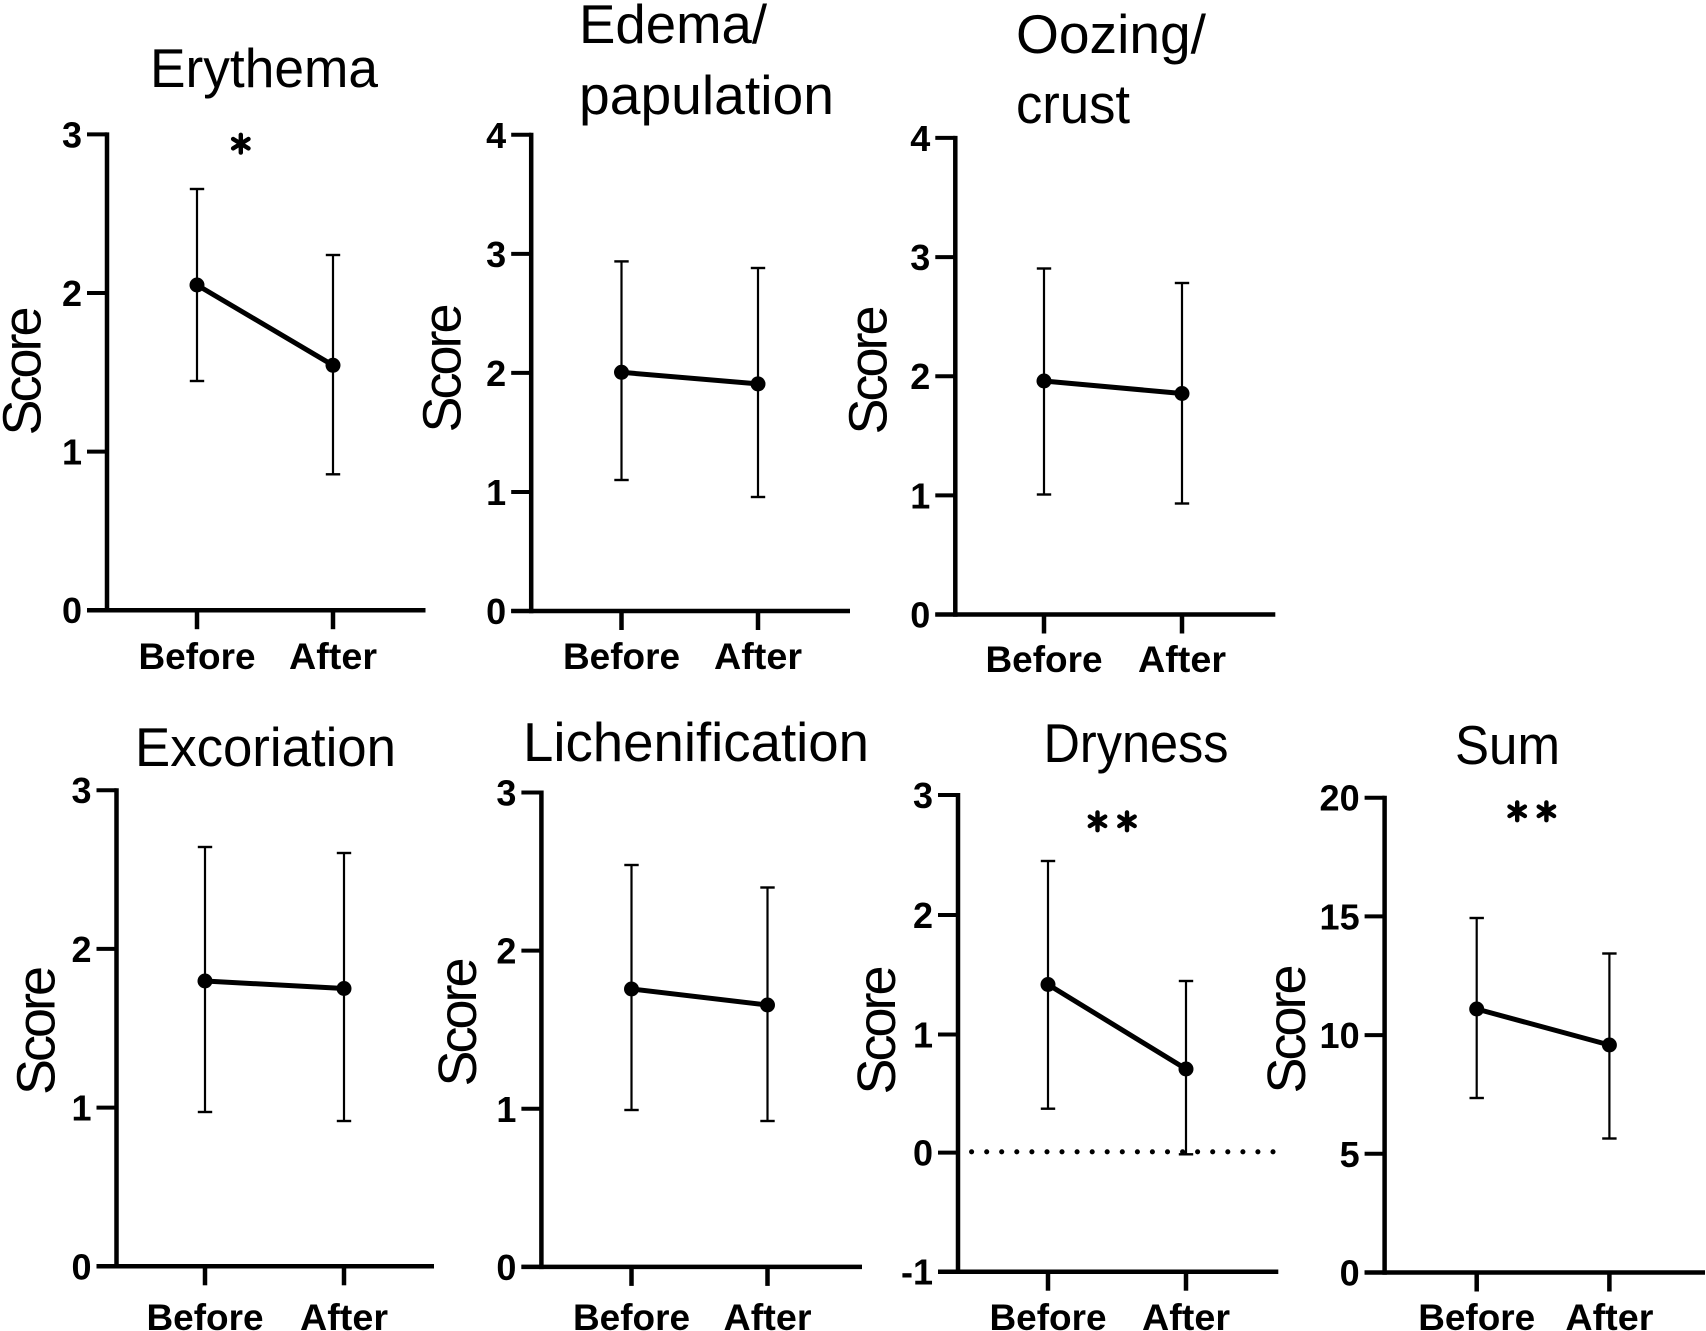  I want to click on svg-text: 15, so click(1340, 916).